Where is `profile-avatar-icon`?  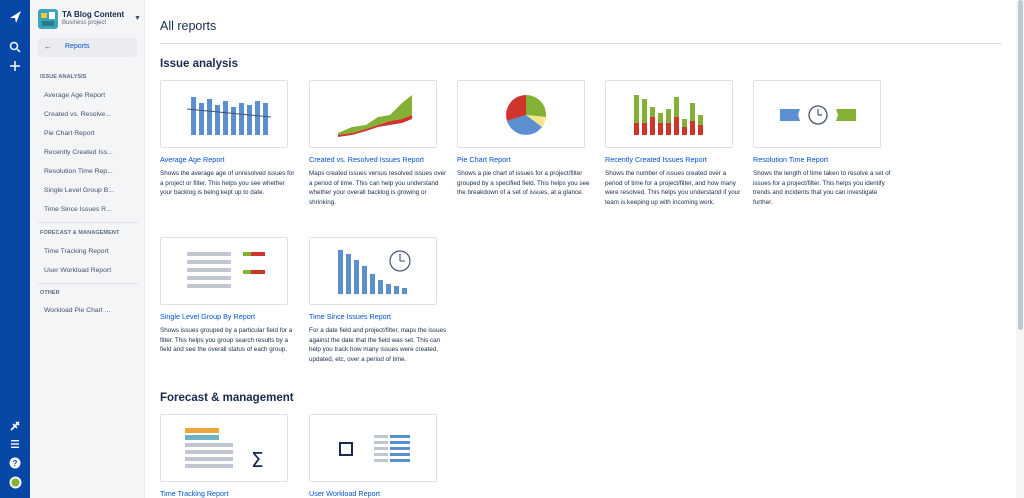
profile-avatar-icon is located at coordinates (15, 482).